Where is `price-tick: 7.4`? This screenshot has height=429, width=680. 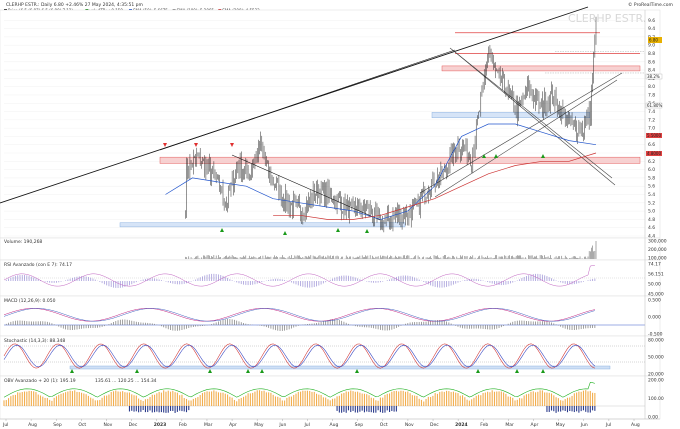 price-tick: 7.4 is located at coordinates (651, 112).